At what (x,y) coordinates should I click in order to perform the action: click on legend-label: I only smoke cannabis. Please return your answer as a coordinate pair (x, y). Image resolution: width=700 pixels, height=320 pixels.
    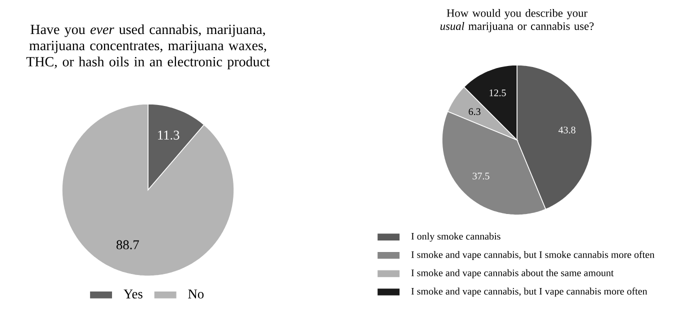
    Looking at the image, I should click on (455, 237).